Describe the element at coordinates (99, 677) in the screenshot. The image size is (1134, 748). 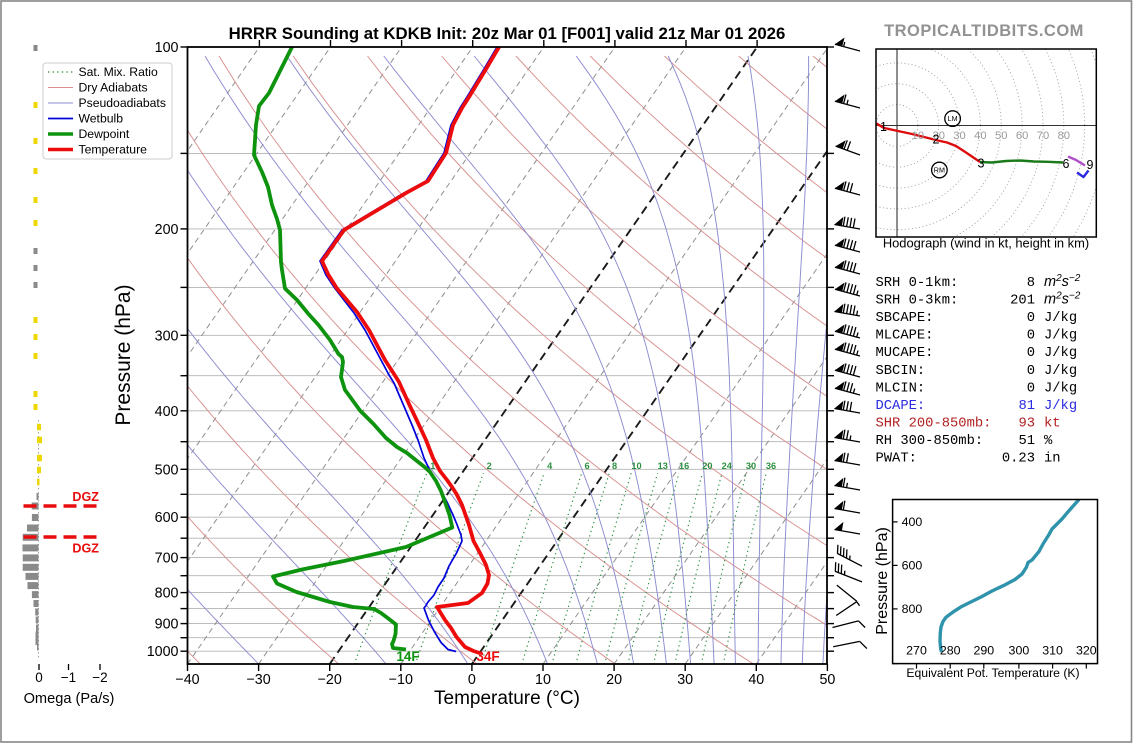
I see `svg-text: −2` at that location.